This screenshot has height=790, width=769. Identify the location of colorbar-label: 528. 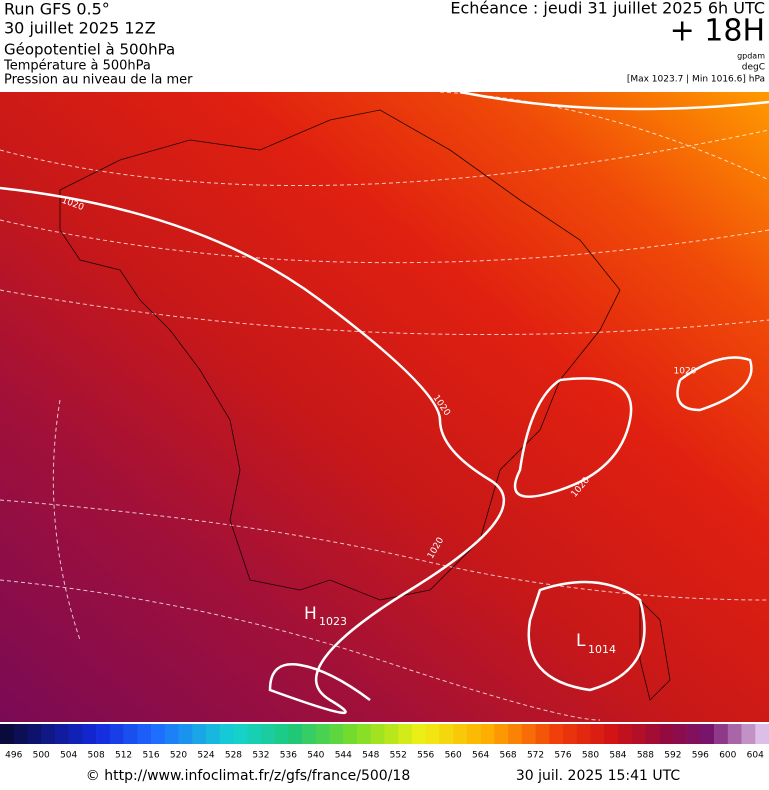
(233, 756).